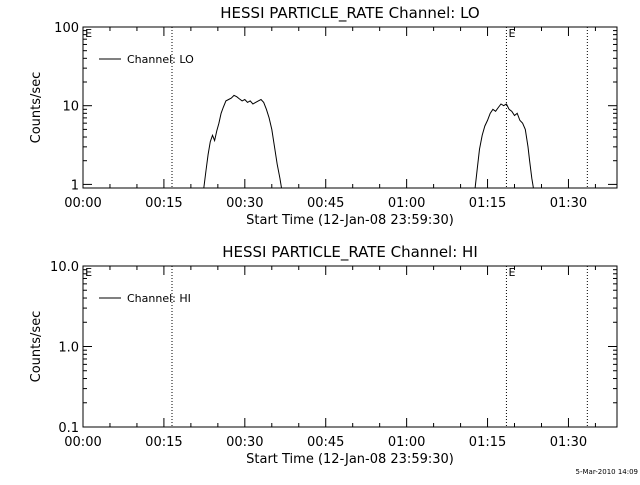 Image resolution: width=640 pixels, height=485 pixels. I want to click on chart2-xlabel: Start Time (12-Jan-08 23:59:30), so click(350, 459).